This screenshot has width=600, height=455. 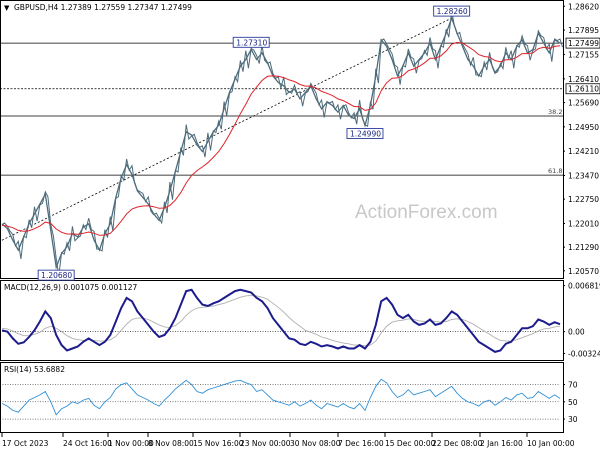 What do you see at coordinates (583, 151) in the screenshot?
I see `price-tick-label: 1.24210` at bounding box center [583, 151].